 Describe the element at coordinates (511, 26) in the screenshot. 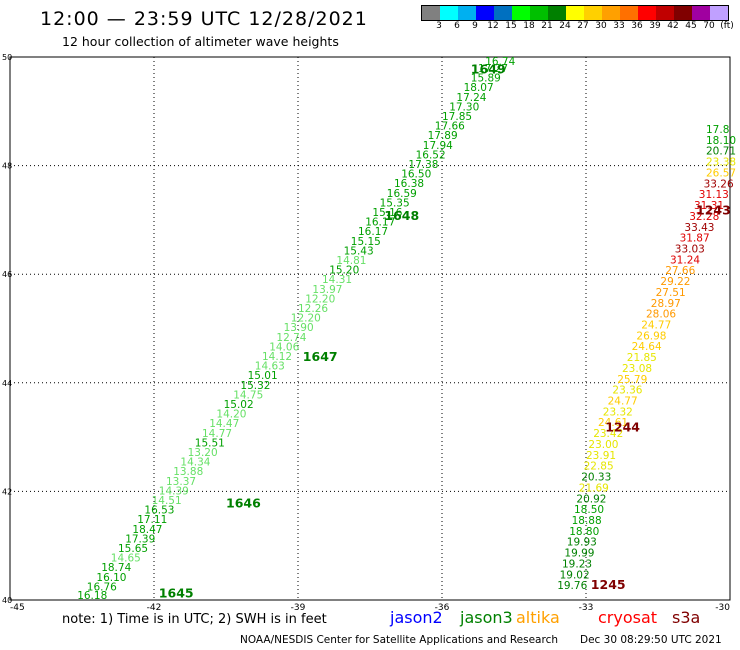

I see `color-scale-label: 15` at that location.